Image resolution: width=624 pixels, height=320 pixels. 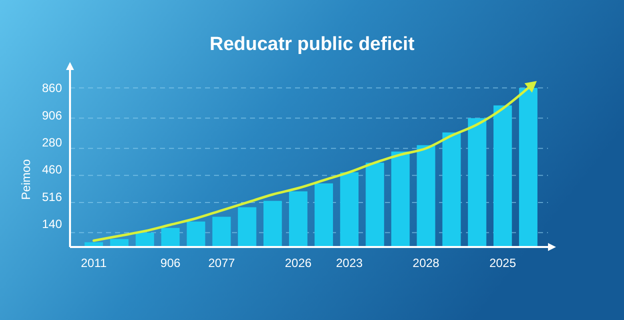 What do you see at coordinates (426, 263) in the screenshot?
I see `x-tick-label: 2028` at bounding box center [426, 263].